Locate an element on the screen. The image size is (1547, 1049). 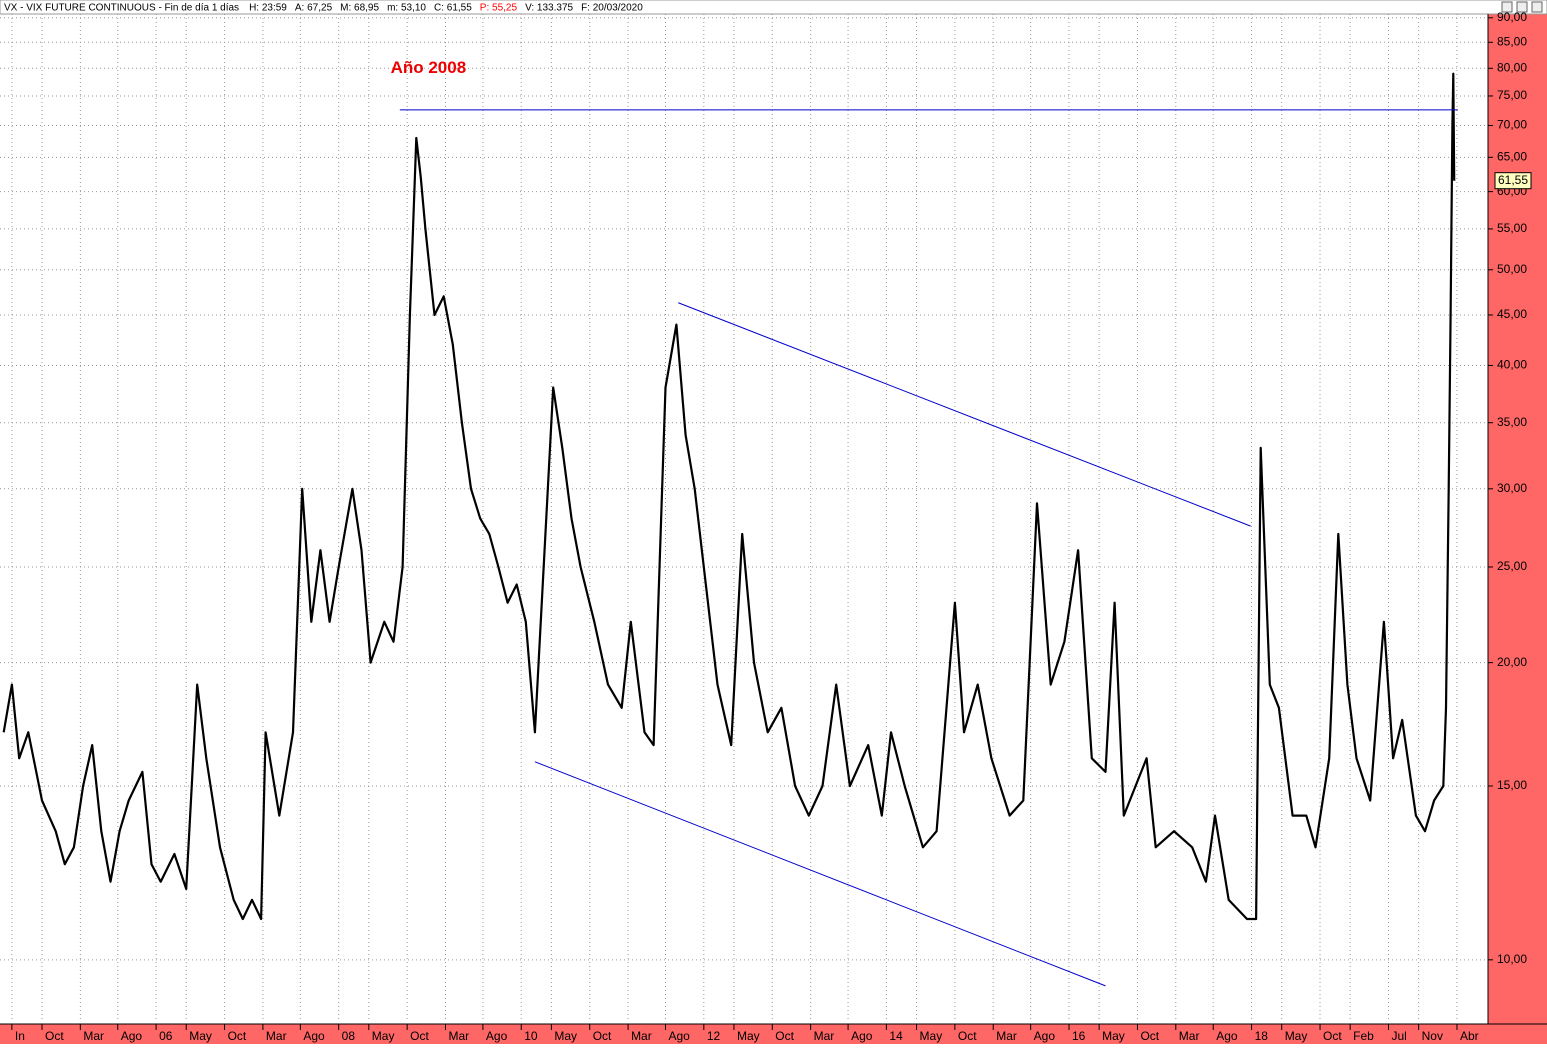
header-field: A: 67,25 is located at coordinates (314, 8).